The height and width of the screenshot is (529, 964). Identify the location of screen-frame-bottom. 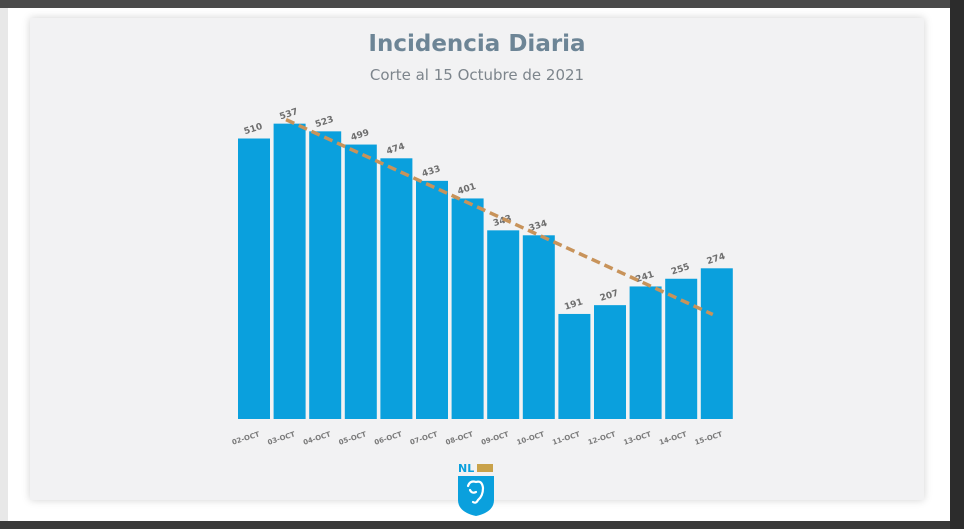
(482, 525).